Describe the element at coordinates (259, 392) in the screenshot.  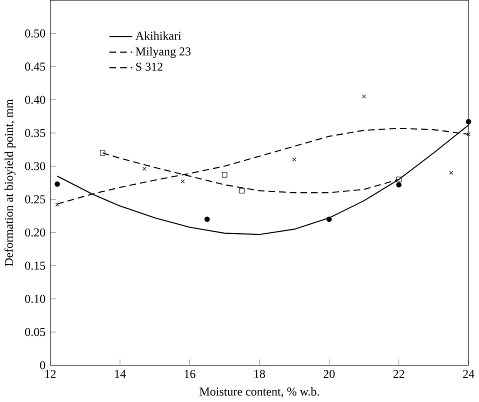
I see `x-axis-title: Moisture content, % w.b.` at that location.